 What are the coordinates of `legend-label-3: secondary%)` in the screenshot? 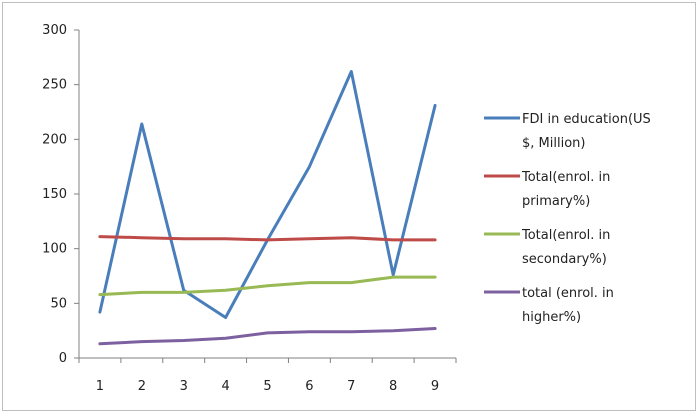 It's located at (564, 259).